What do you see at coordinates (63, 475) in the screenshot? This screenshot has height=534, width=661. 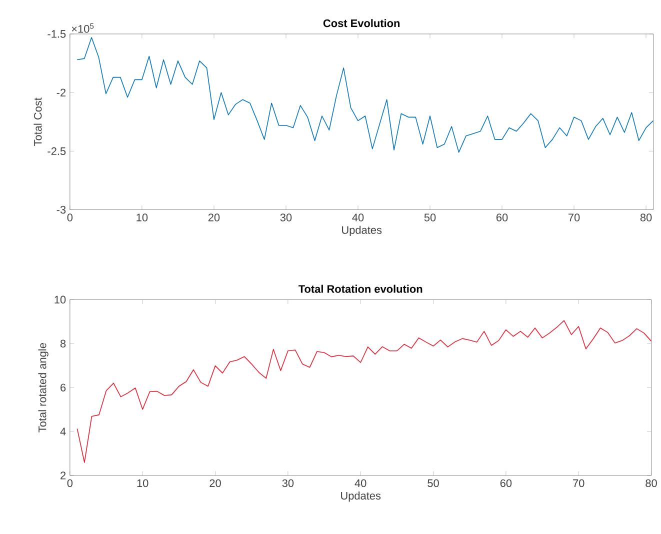 I see `y-tick-label: 2` at bounding box center [63, 475].